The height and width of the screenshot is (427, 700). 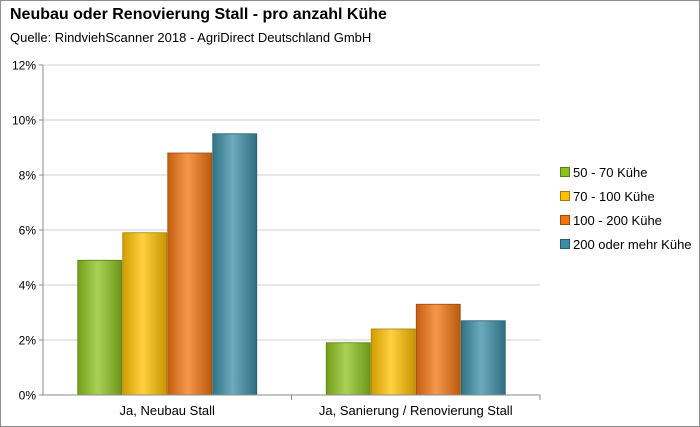 What do you see at coordinates (28, 341) in the screenshot?
I see `y-tick-label: 2%` at bounding box center [28, 341].